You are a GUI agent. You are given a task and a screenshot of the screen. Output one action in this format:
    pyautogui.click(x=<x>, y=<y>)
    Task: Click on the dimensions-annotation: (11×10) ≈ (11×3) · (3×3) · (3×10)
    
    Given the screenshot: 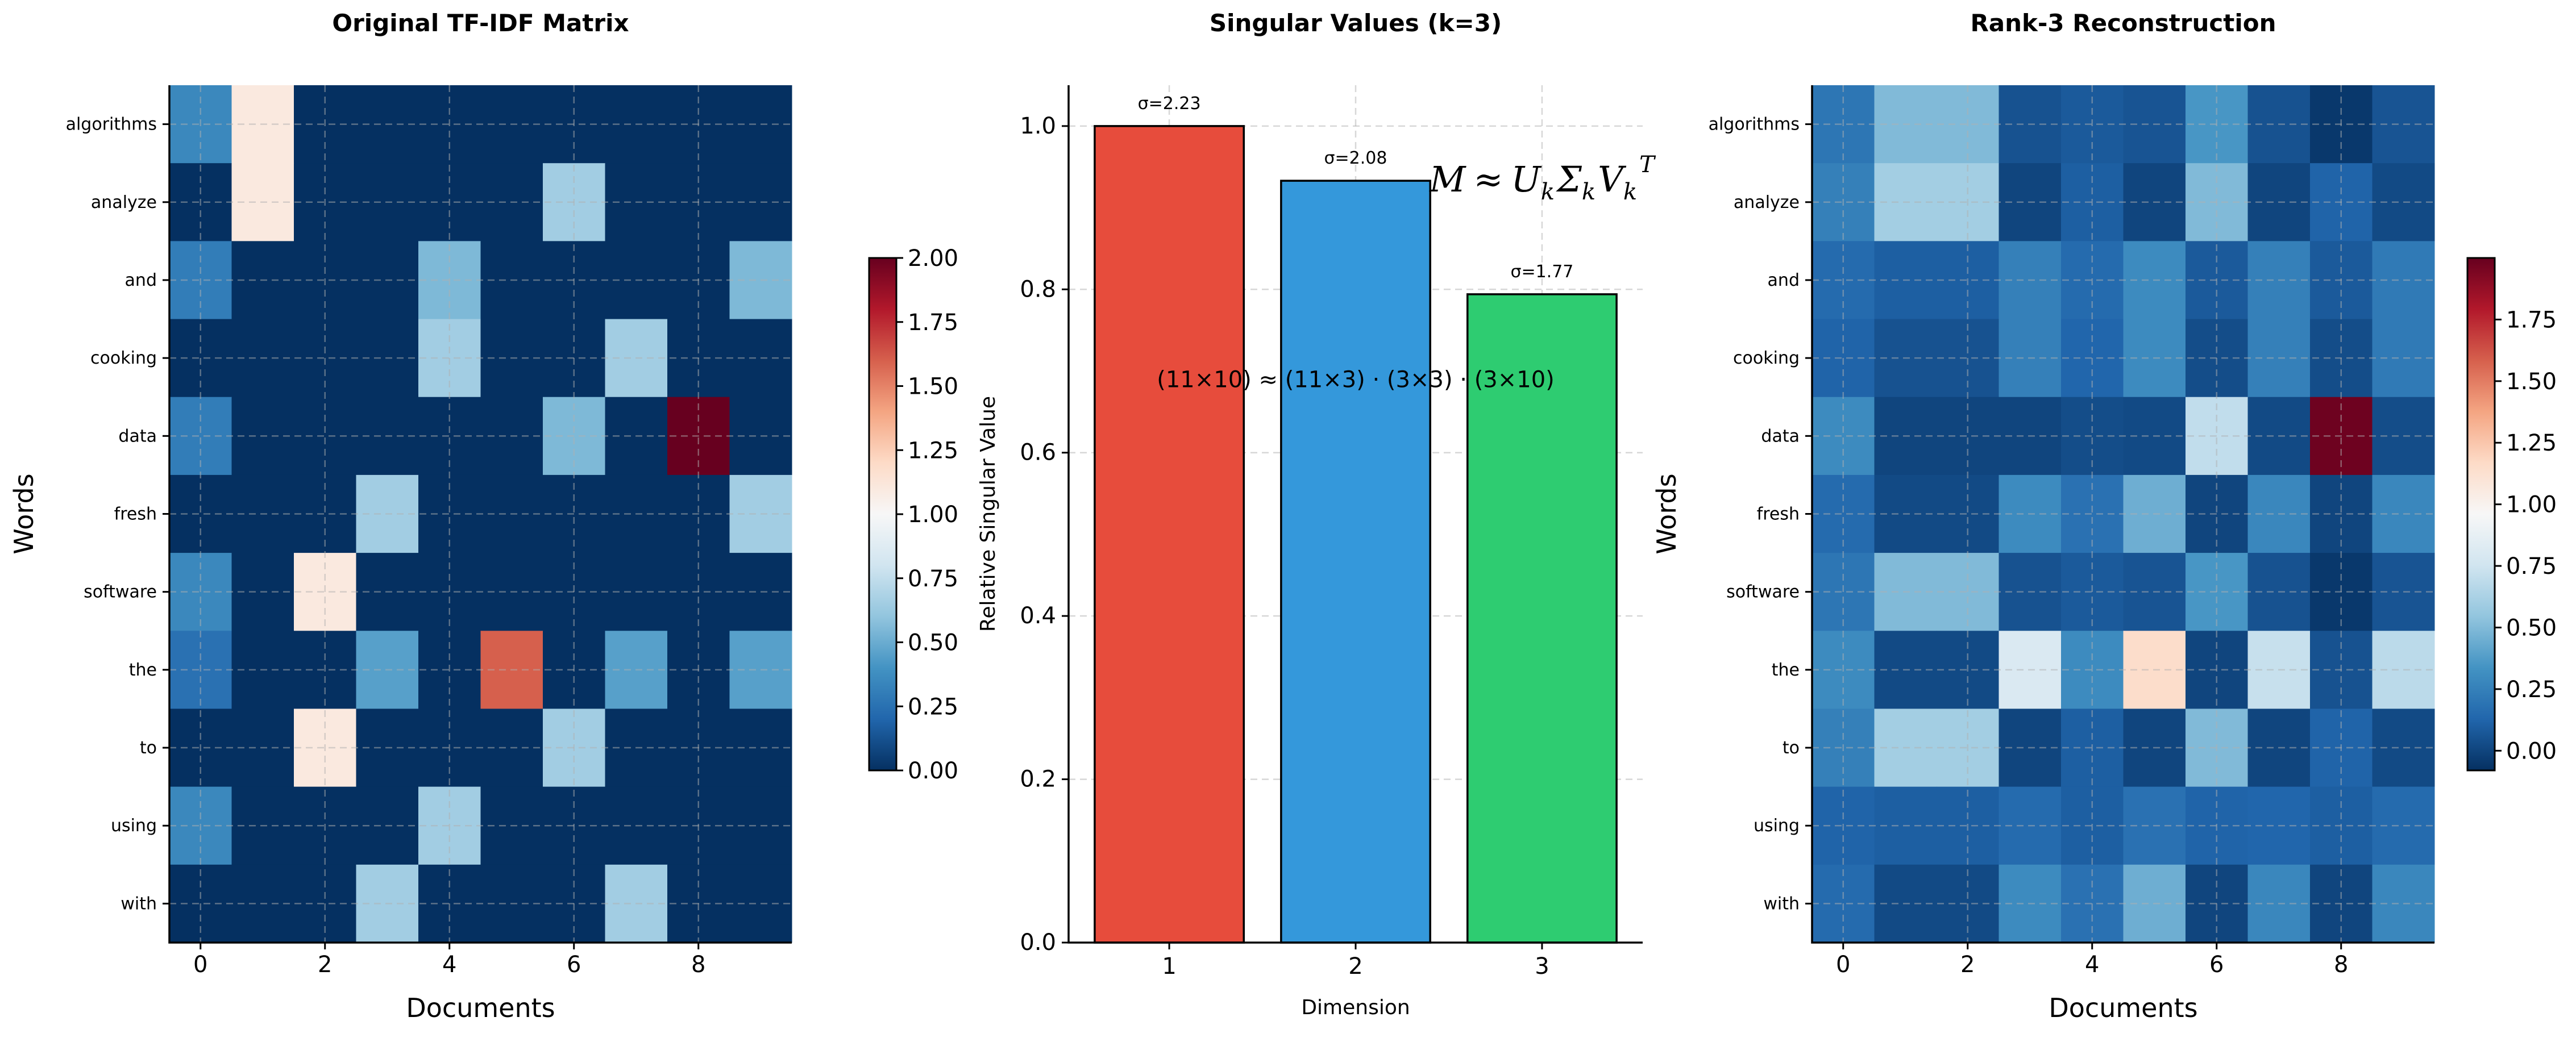 What is the action you would take?
    pyautogui.click(x=1356, y=380)
    